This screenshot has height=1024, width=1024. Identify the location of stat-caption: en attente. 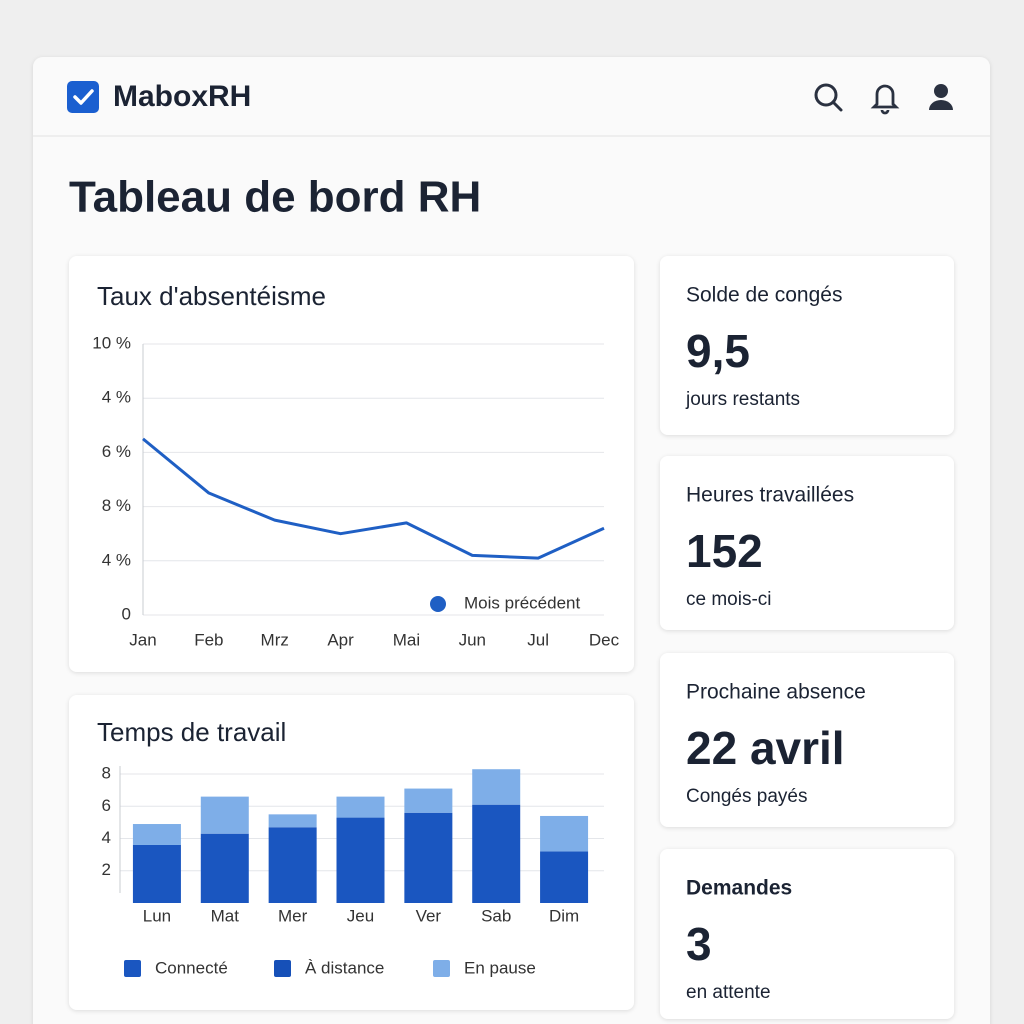
(728, 992).